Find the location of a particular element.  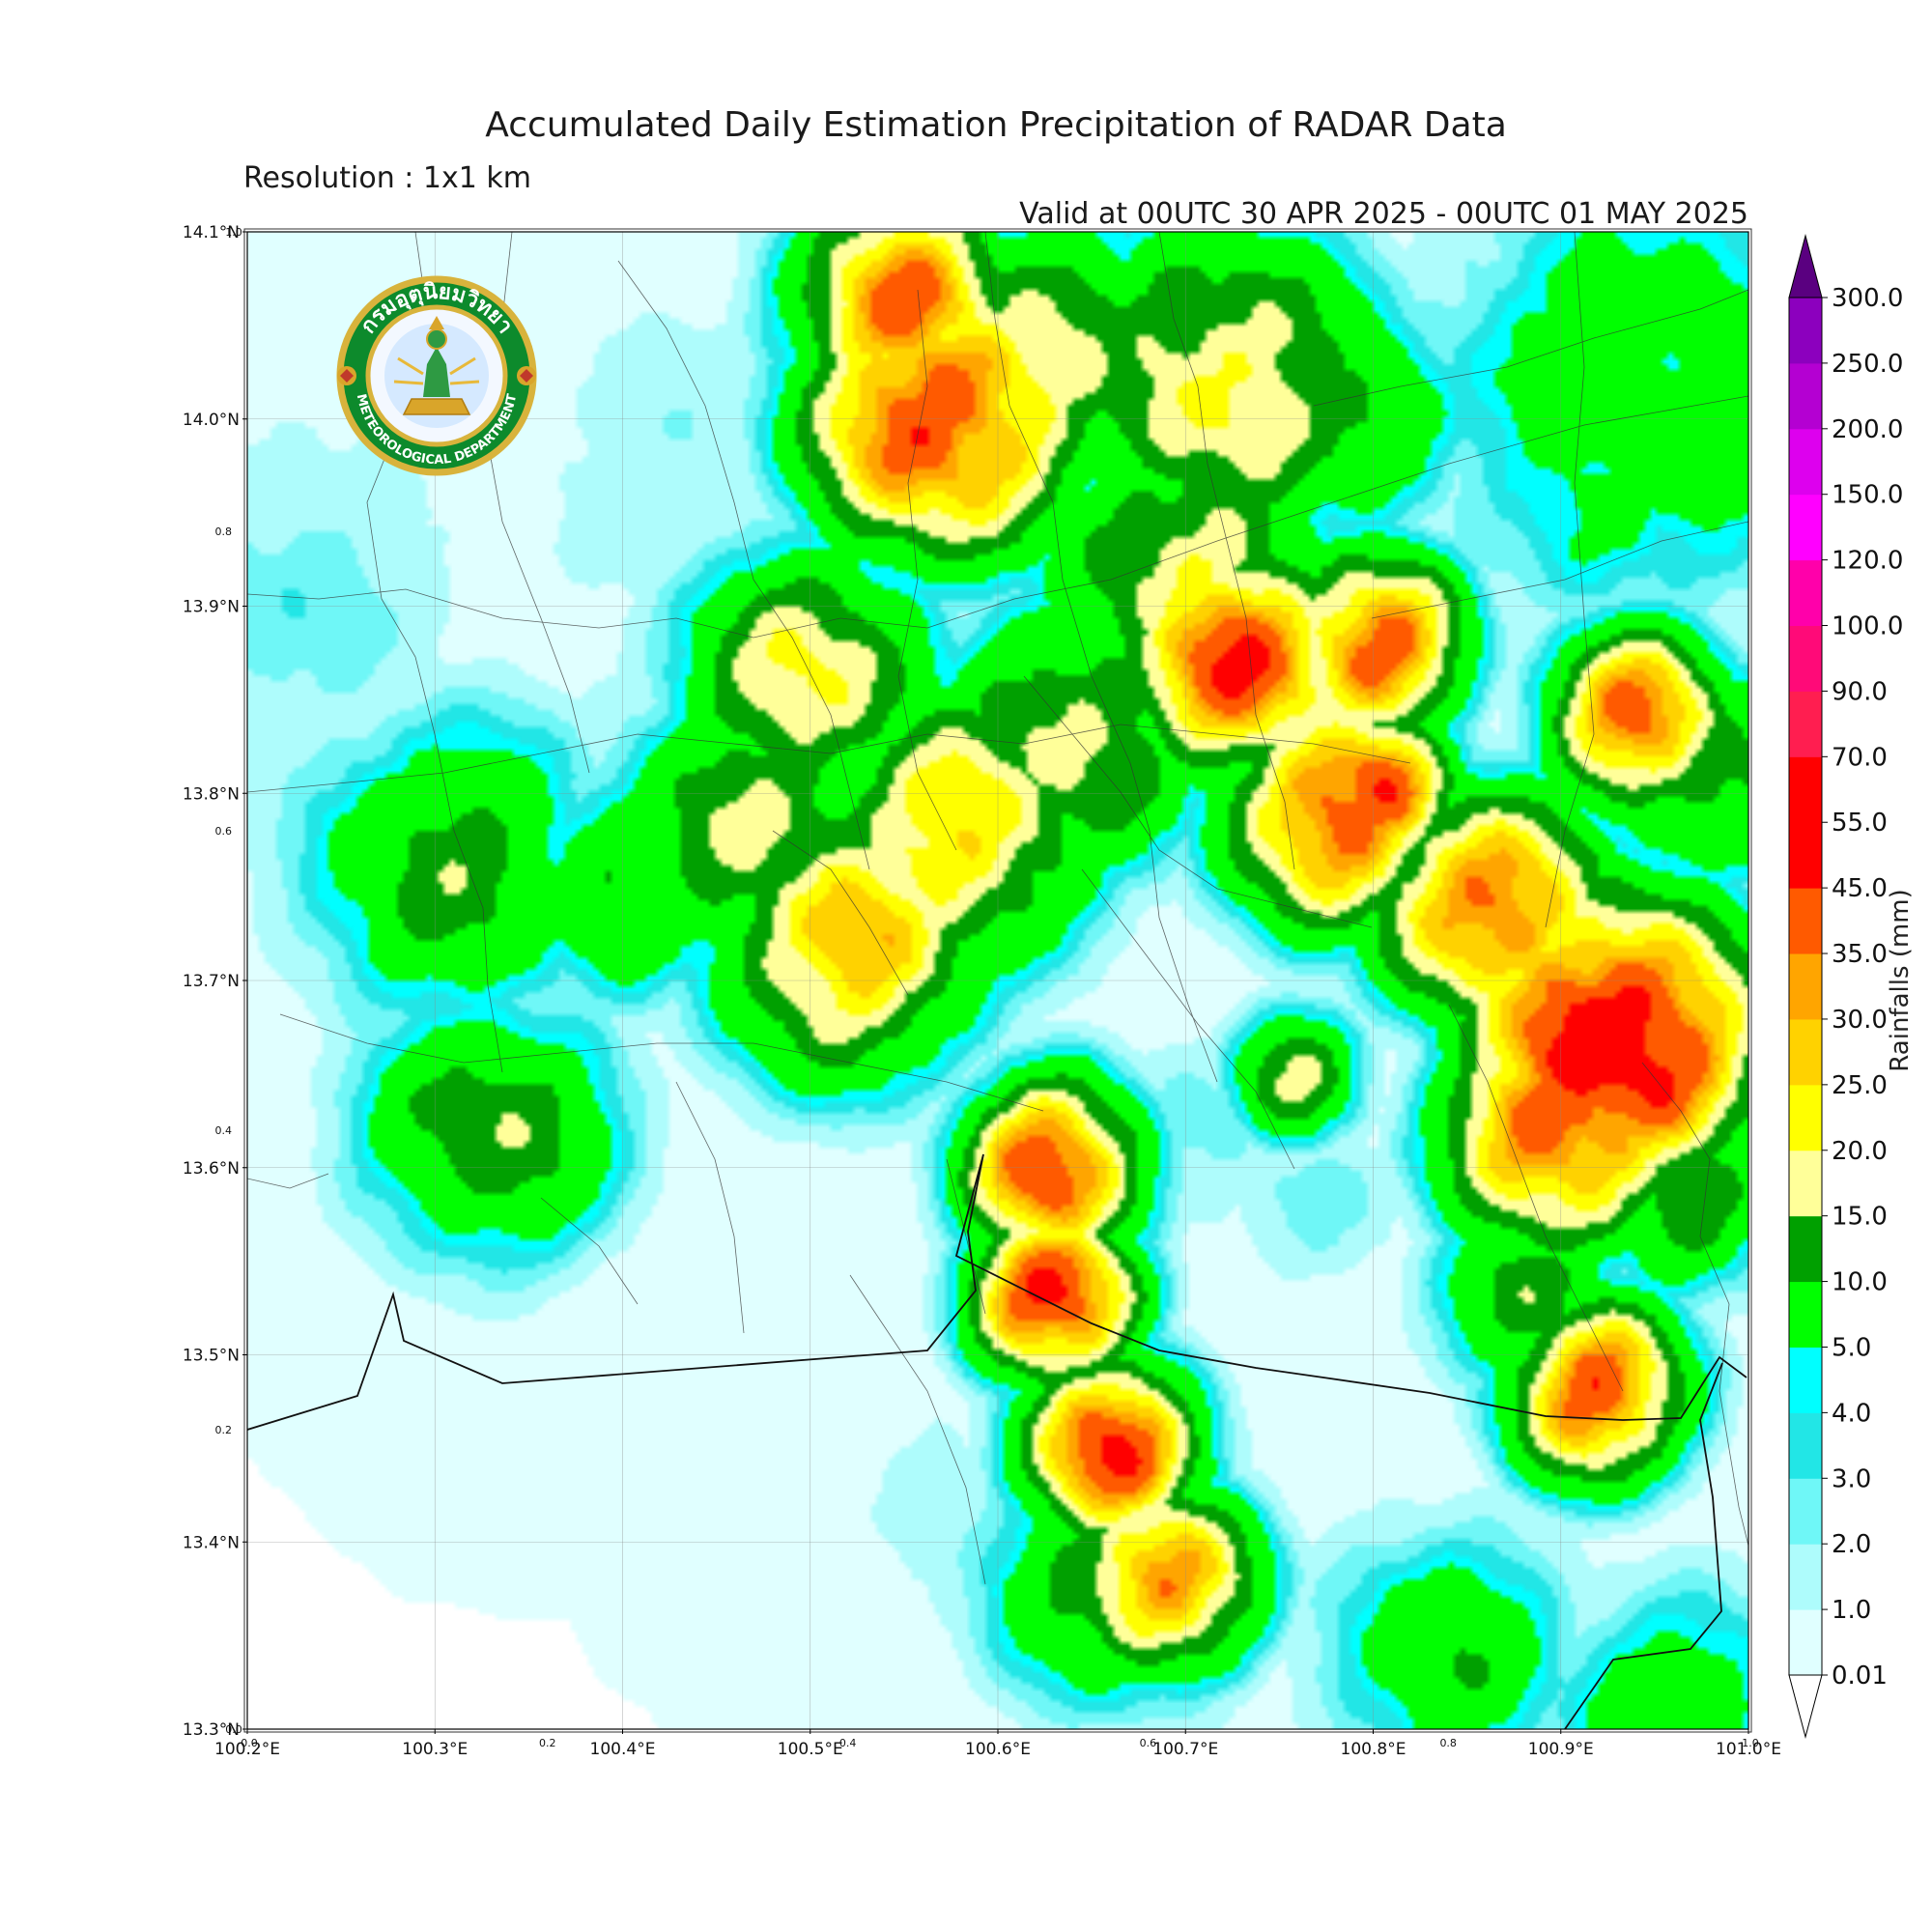

colorbar-title: Rainfalls (mm) is located at coordinates (1900, 980).